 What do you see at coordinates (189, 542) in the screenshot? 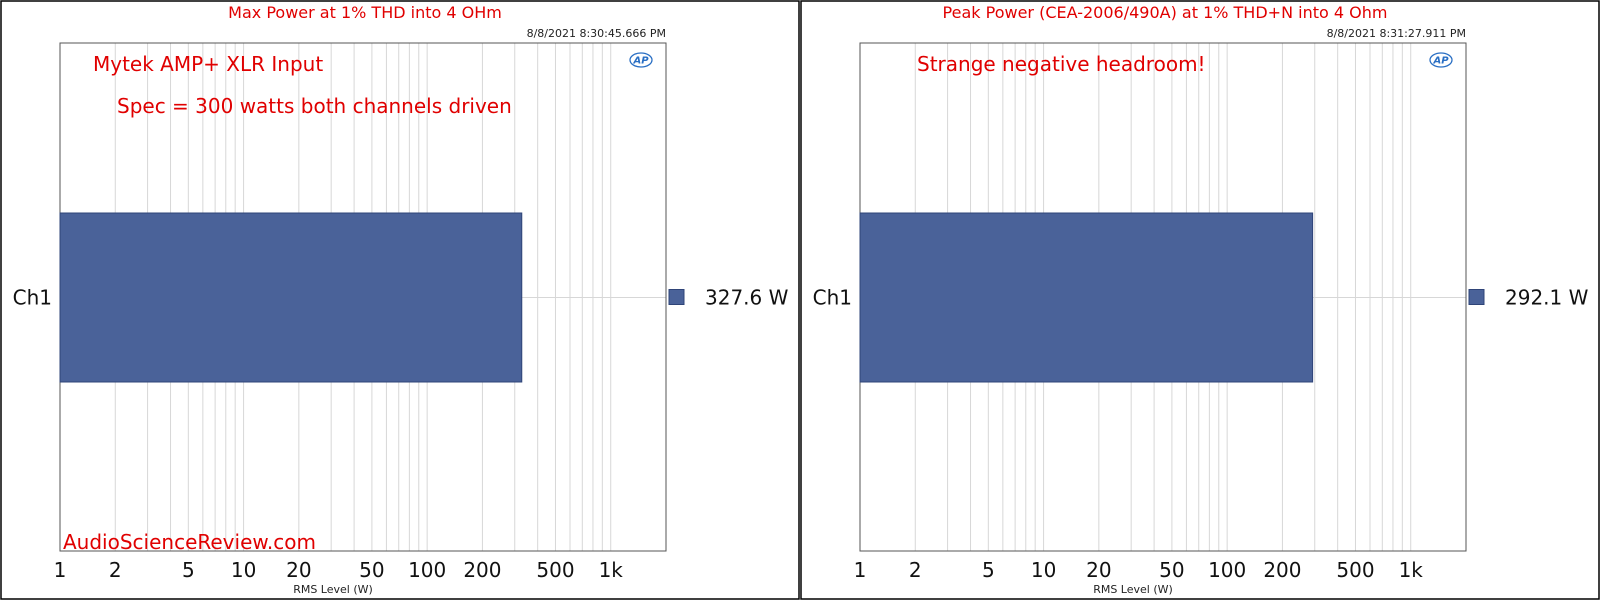
I see `watermark: AudioScienceReview.com` at bounding box center [189, 542].